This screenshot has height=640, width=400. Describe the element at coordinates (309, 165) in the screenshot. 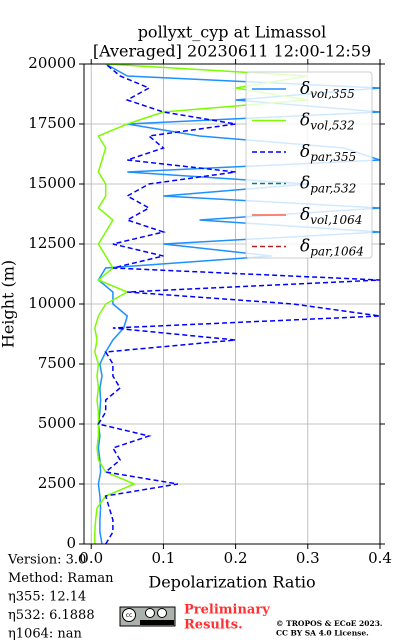

I see `legend-box` at that location.